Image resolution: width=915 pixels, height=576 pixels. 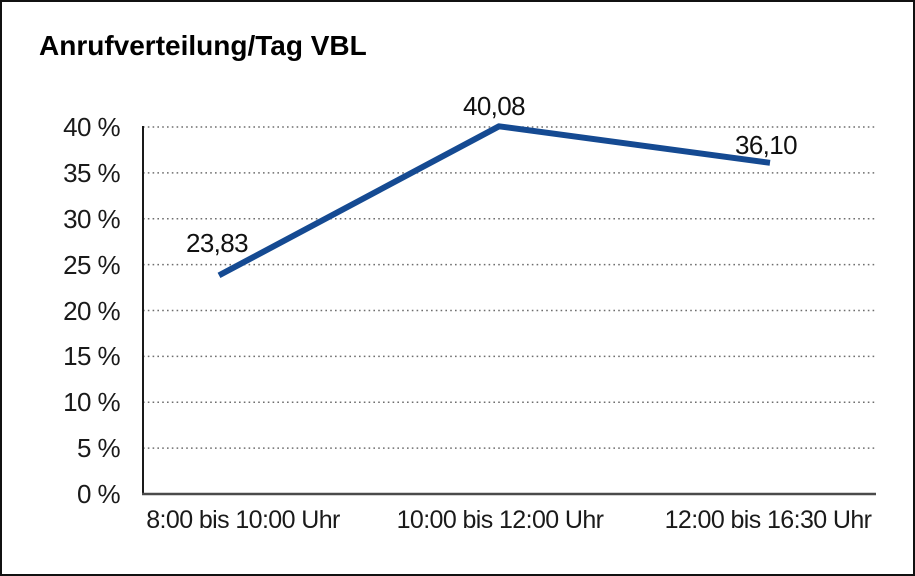 What do you see at coordinates (91, 310) in the screenshot?
I see `y-axis-tick-label: 20 %` at bounding box center [91, 310].